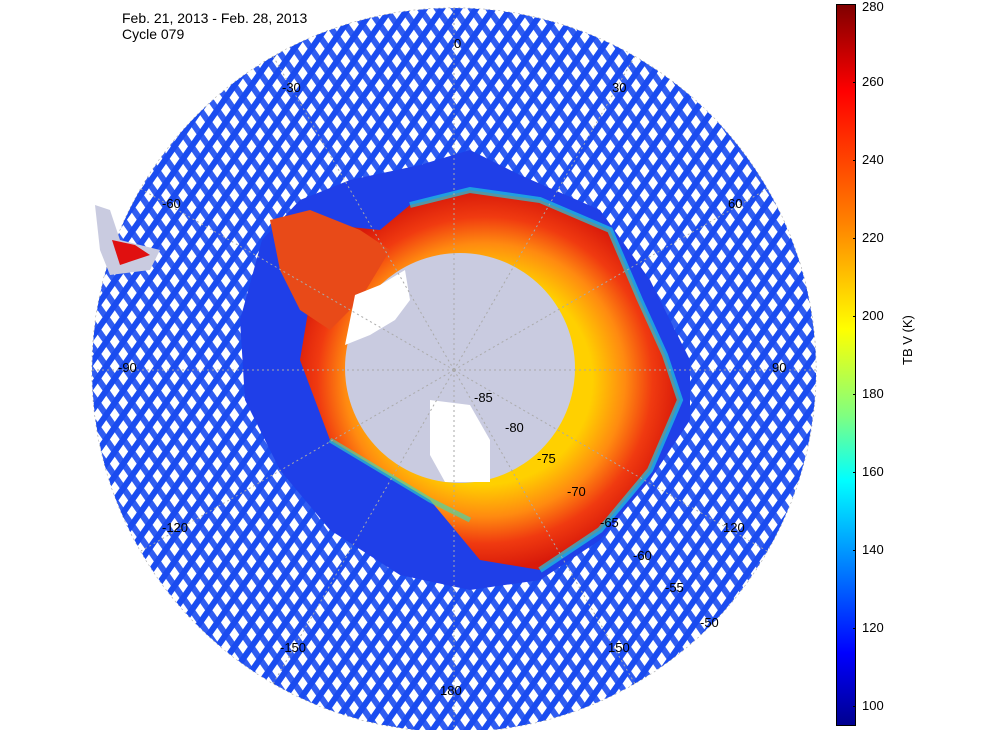 The width and height of the screenshot is (985, 730). I want to click on colorbar-label: TB V (K), so click(907, 340).